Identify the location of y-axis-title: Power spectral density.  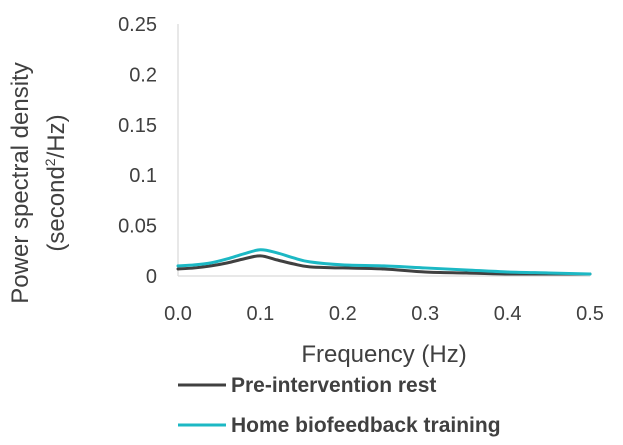
(20, 182).